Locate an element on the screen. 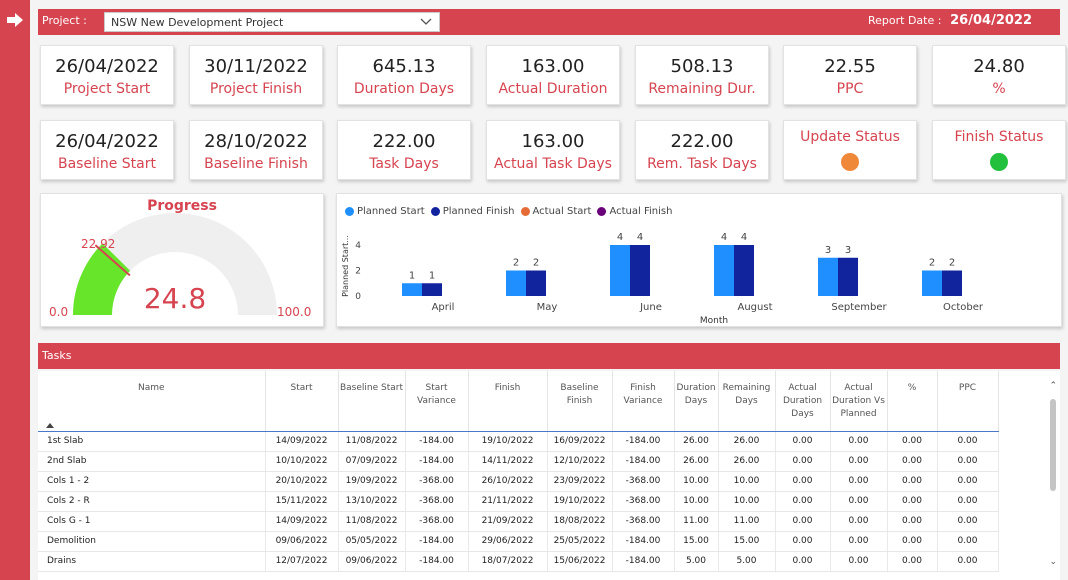 This screenshot has height=580, width=1068. bar-data-label: 3 is located at coordinates (828, 250).